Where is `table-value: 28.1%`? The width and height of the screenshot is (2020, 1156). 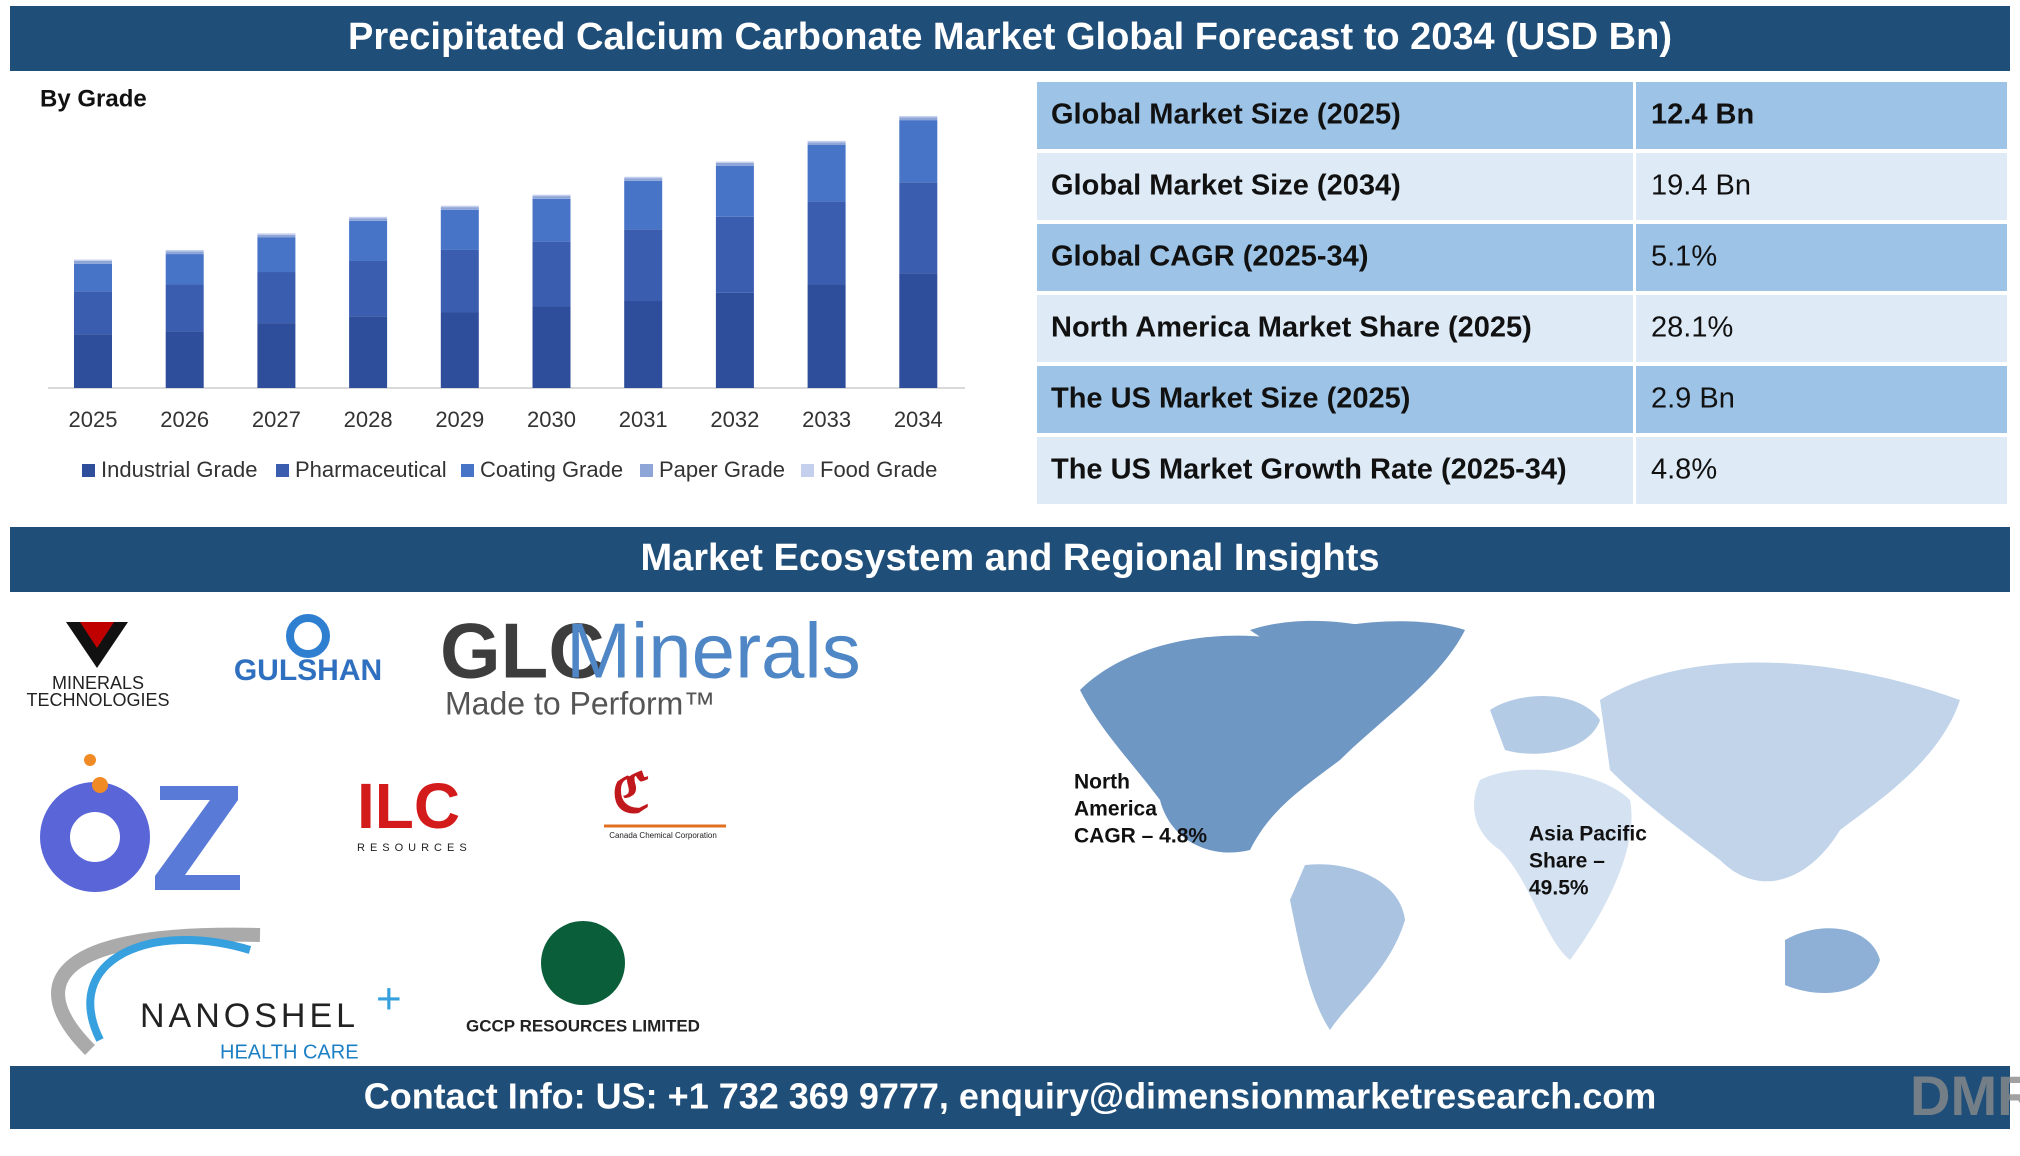 table-value: 28.1% is located at coordinates (1692, 328).